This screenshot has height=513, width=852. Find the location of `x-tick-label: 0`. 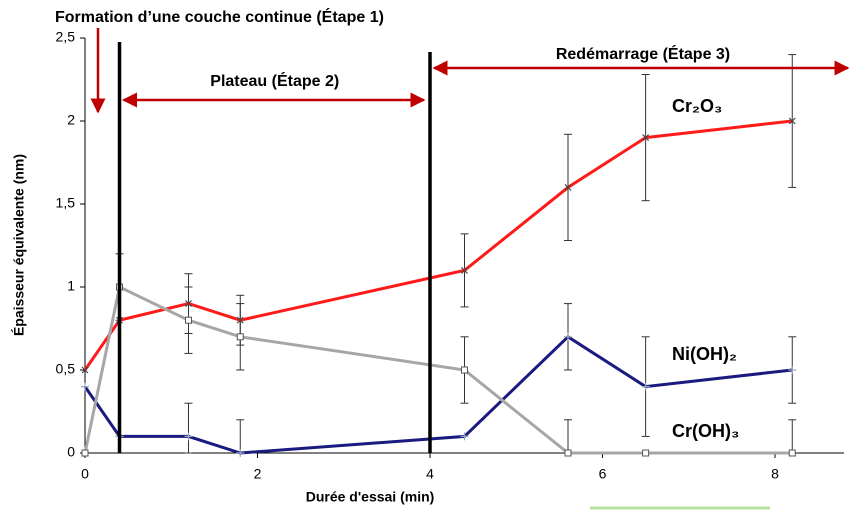

x-tick-label: 0 is located at coordinates (85, 474).